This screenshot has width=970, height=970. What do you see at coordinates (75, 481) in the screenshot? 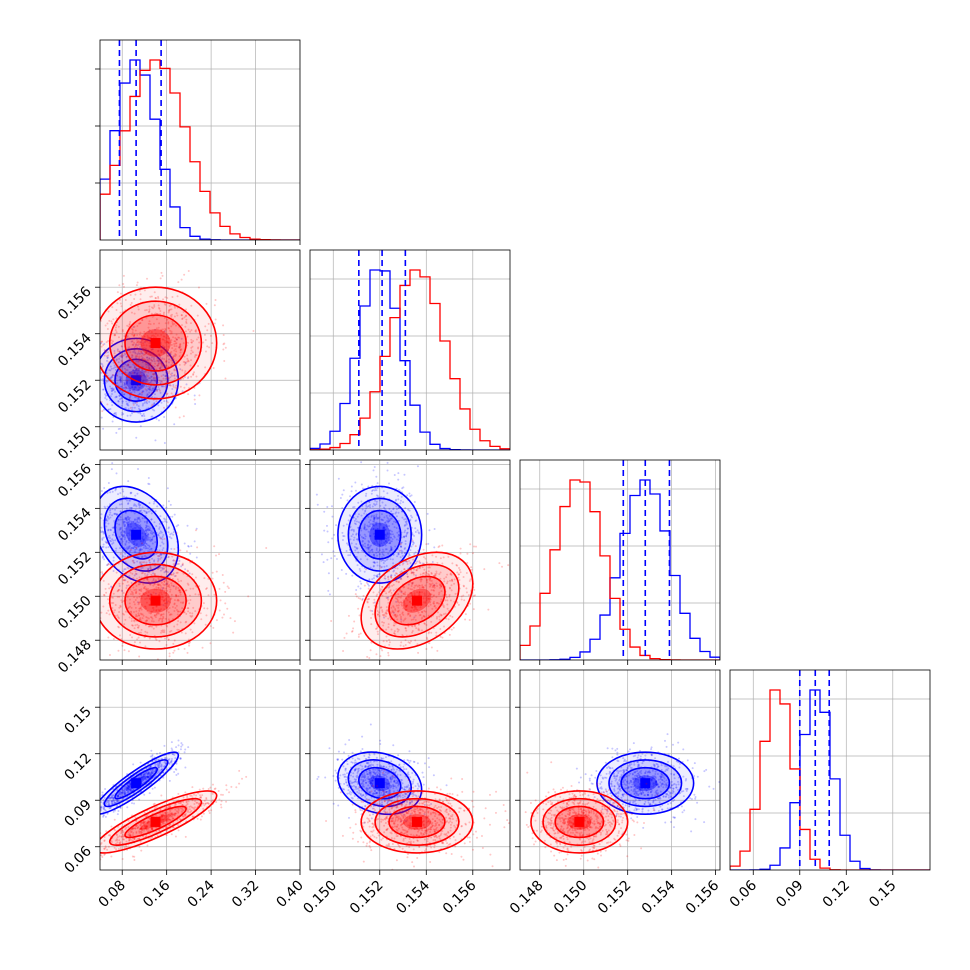
I see `y-tick-label-2-4: 0.156` at bounding box center [75, 481].